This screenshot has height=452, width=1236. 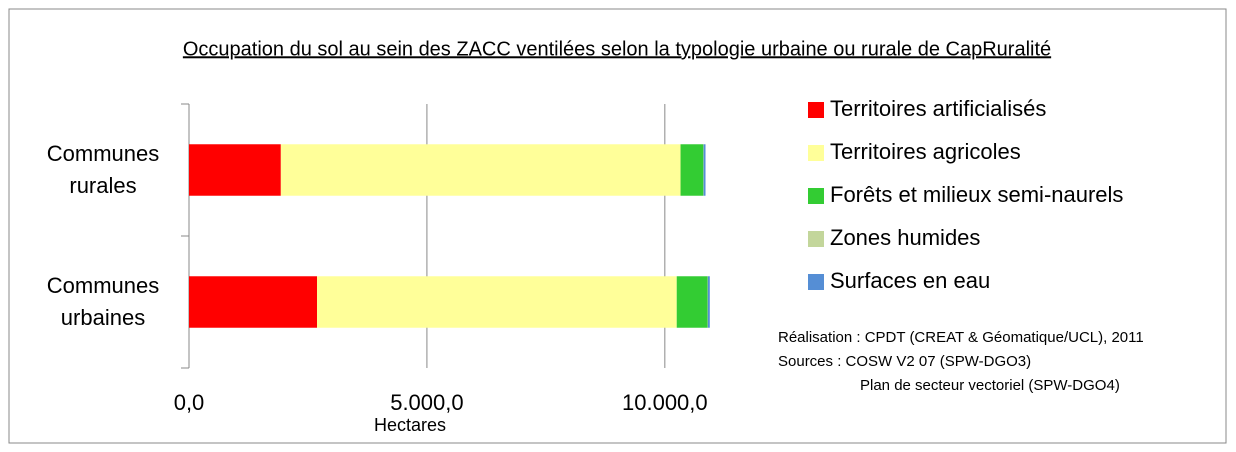 I want to click on x-tick-label: 5.000,0, so click(x=426, y=402).